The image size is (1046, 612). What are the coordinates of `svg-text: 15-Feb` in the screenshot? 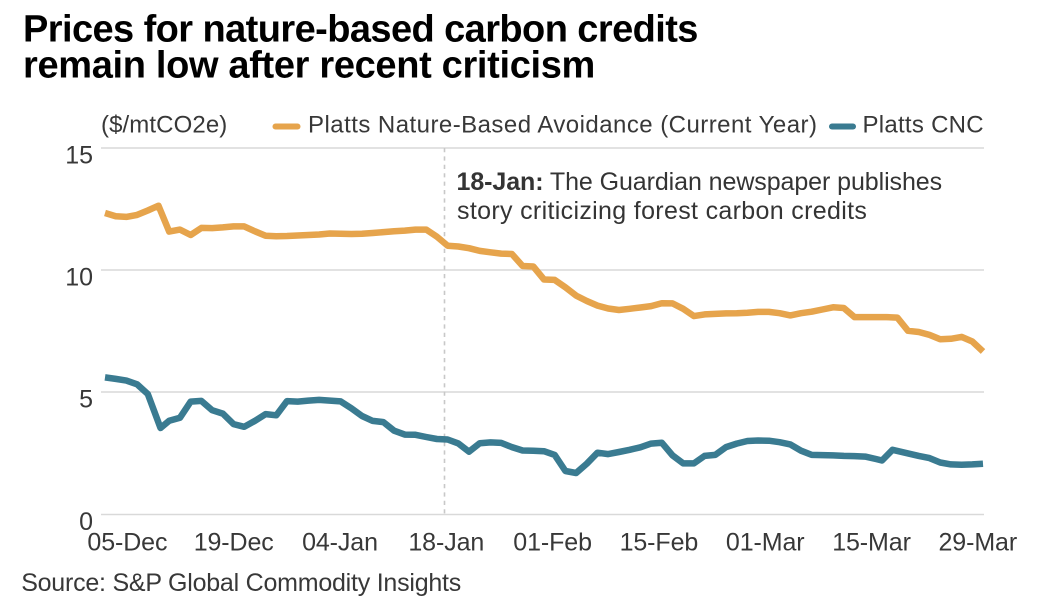 It's located at (659, 543).